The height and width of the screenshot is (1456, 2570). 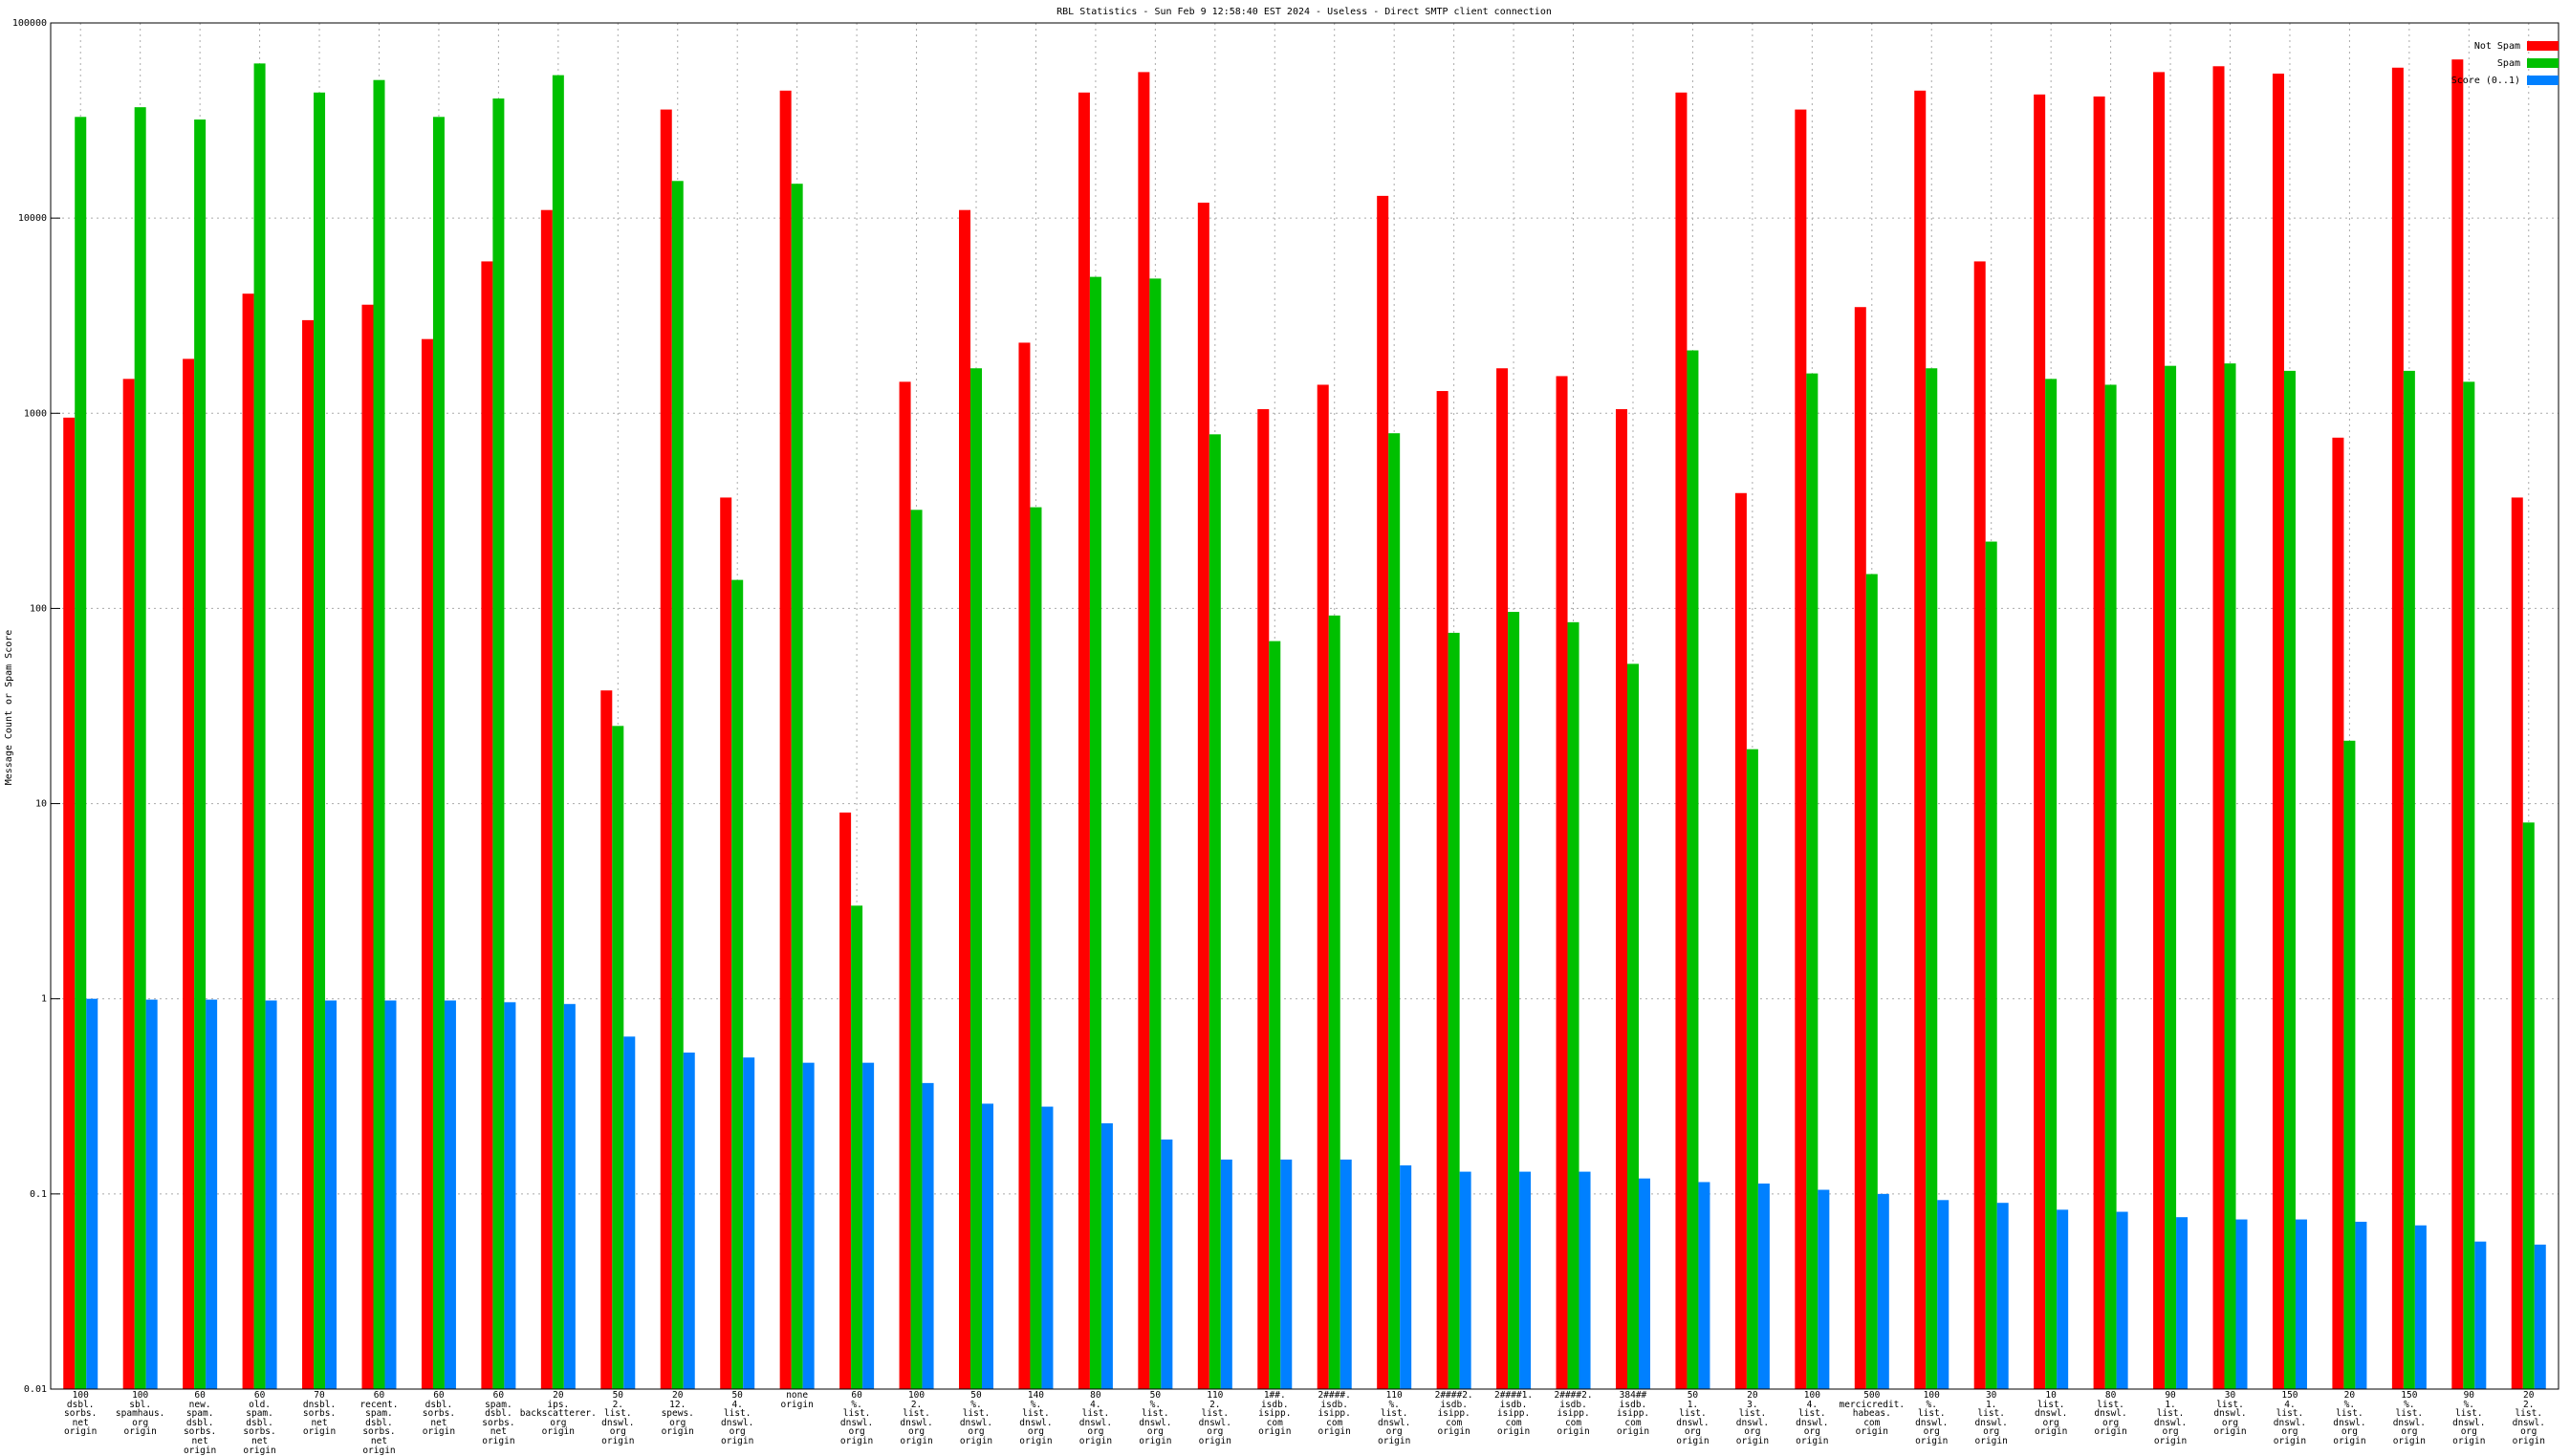 I want to click on legend-label: Not Spam, so click(x=2497, y=46).